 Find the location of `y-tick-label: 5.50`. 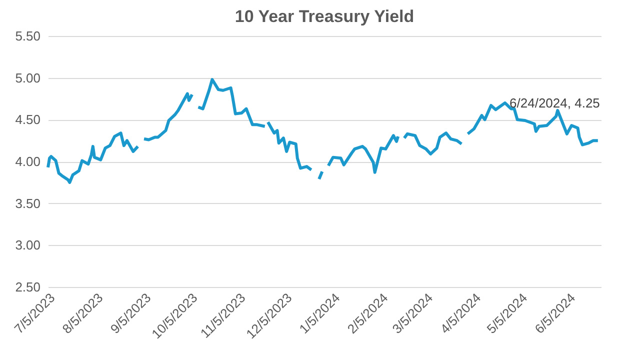

y-tick-label: 5.50 is located at coordinates (27, 36).